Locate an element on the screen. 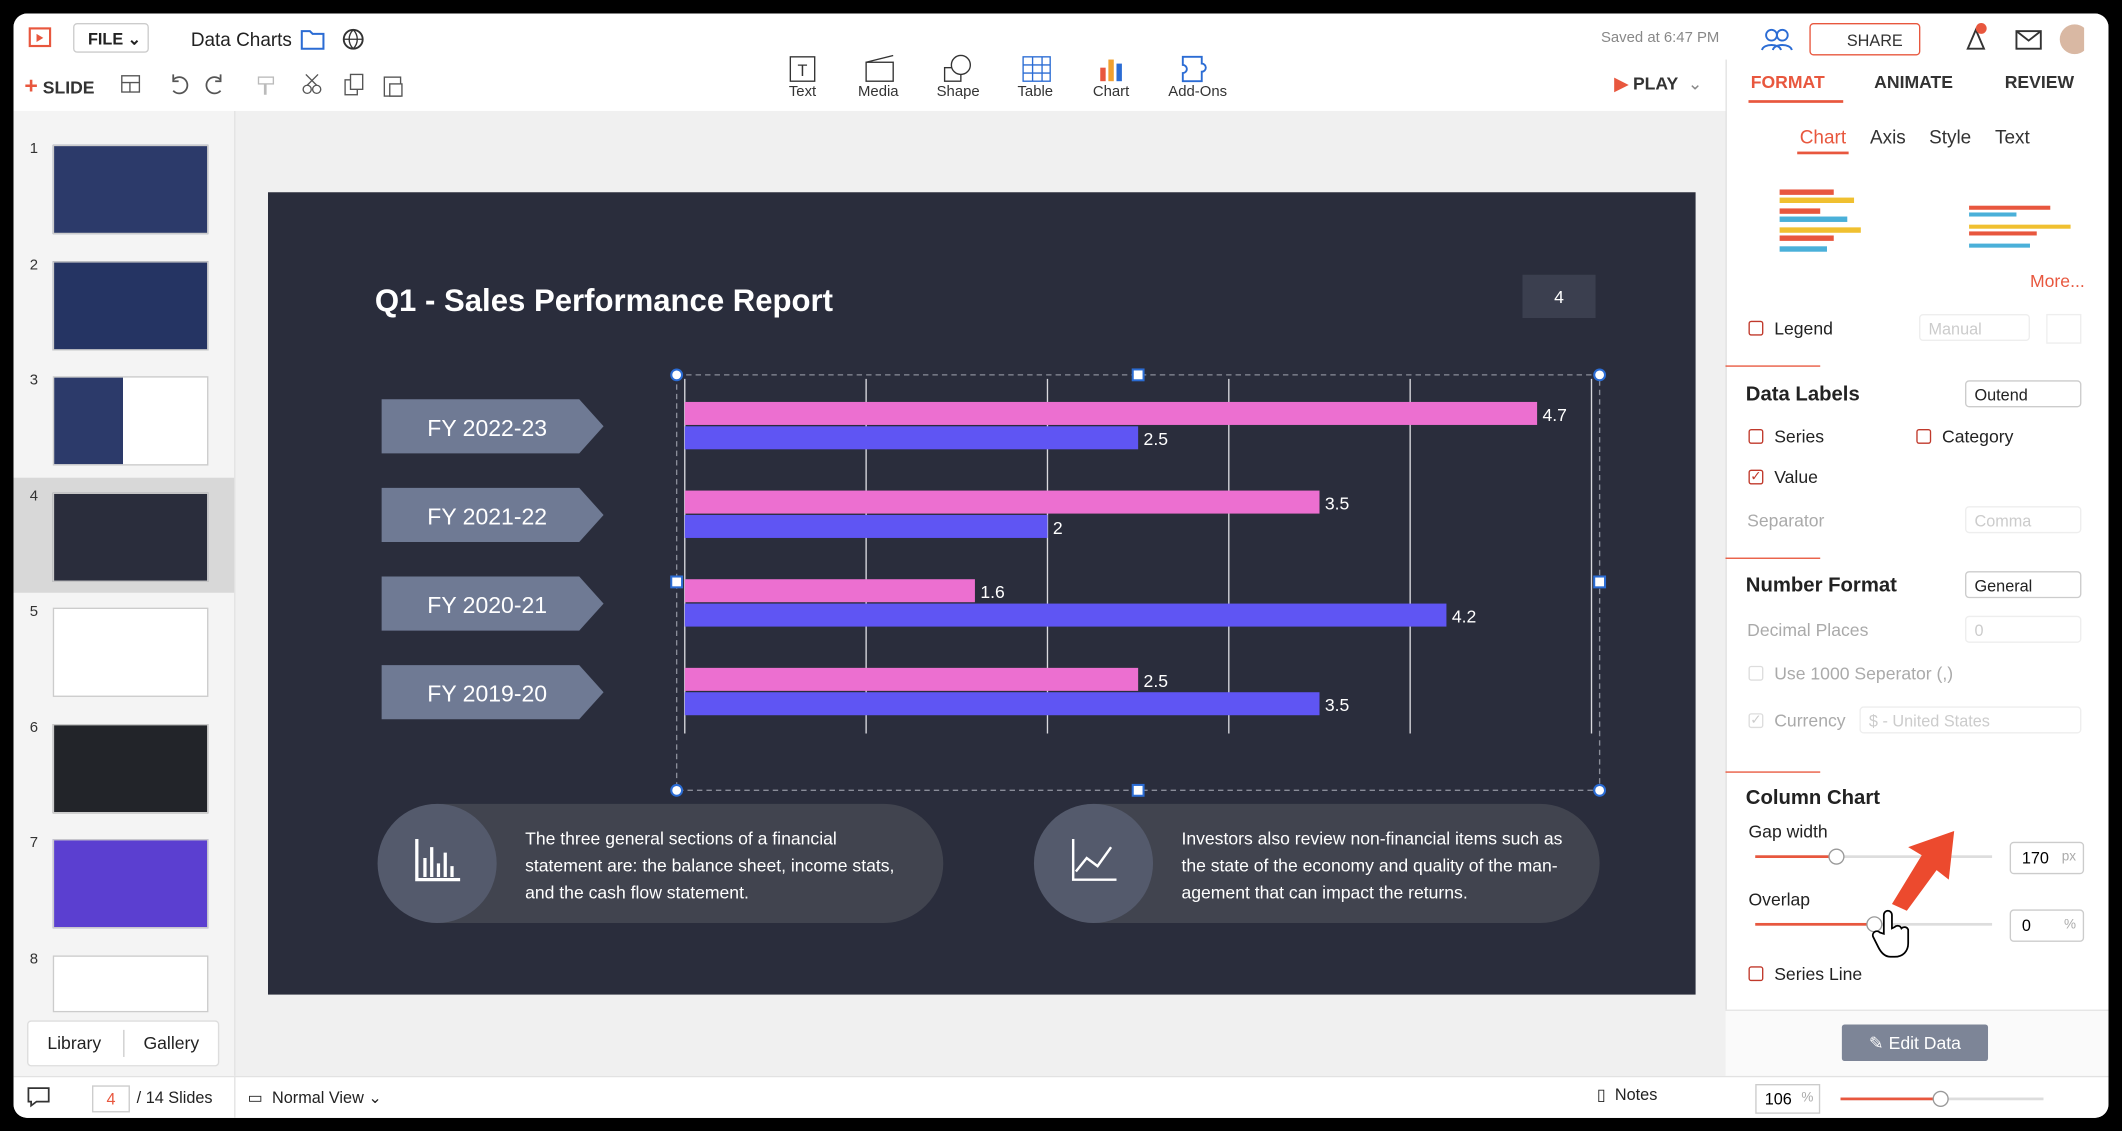 The width and height of the screenshot is (2122, 1131). insert-tool-label: Text is located at coordinates (802, 92).